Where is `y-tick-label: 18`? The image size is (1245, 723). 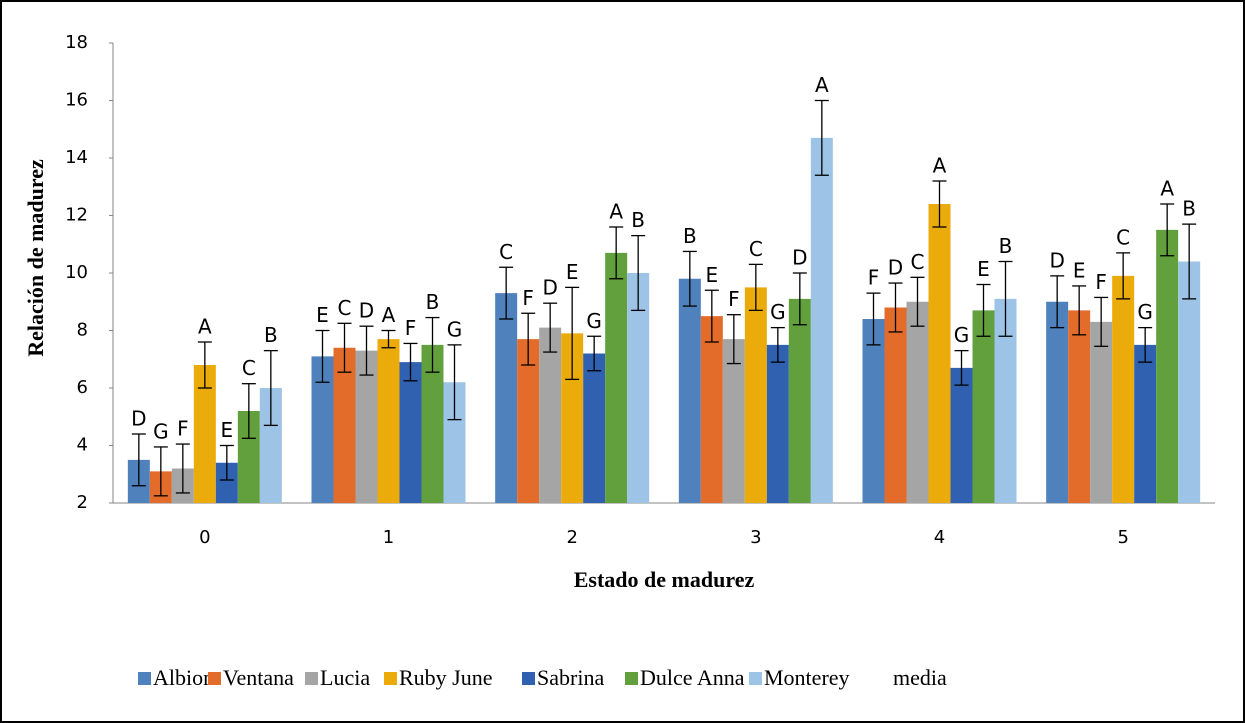 y-tick-label: 18 is located at coordinates (76, 42).